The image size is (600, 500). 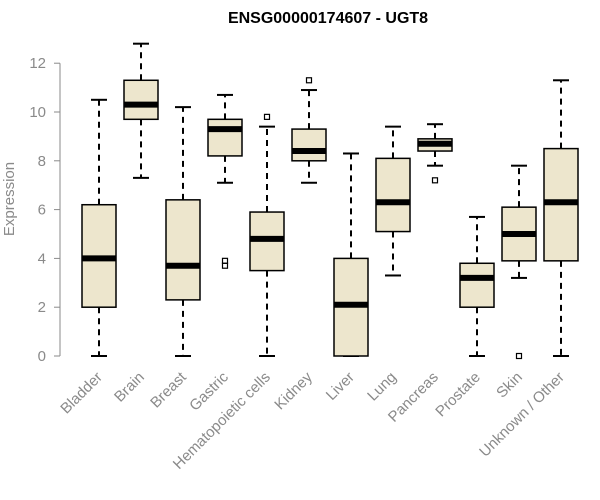 What do you see at coordinates (328, 18) in the screenshot?
I see `chart-title: ENSG00000174607 - UGT8` at bounding box center [328, 18].